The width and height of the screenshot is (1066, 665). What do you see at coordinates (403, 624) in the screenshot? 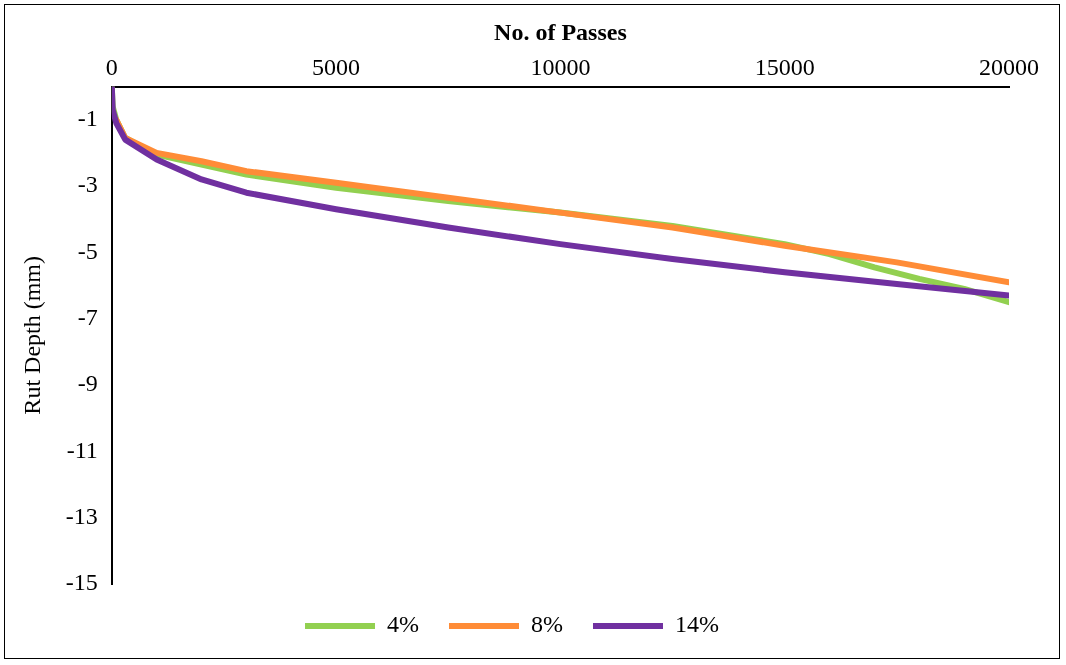
I see `legend-label: 4%` at bounding box center [403, 624].